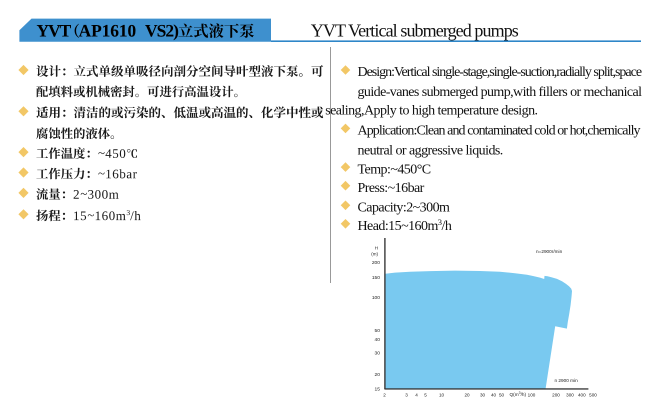  Describe the element at coordinates (567, 380) in the screenshot. I see `svg-text: n 2900 min` at that location.